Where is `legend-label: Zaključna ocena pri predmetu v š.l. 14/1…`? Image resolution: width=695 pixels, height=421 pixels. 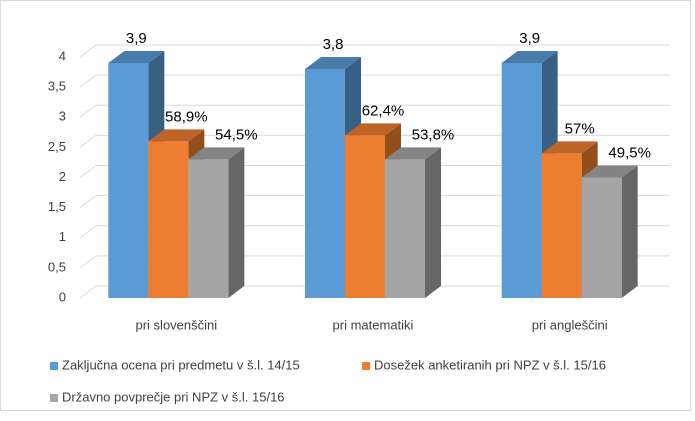
legend-label: Zaključna ocena pri predmetu v š.l. 14/1… is located at coordinates (181, 364).